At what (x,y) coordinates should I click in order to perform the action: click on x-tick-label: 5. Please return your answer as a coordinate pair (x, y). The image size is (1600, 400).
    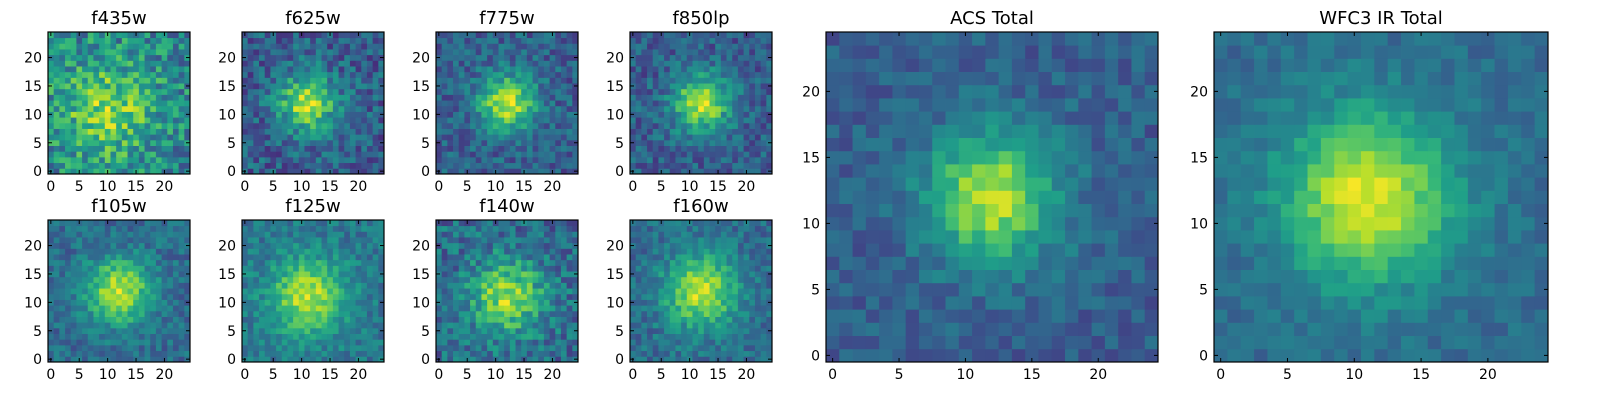
    Looking at the image, I should click on (79, 187).